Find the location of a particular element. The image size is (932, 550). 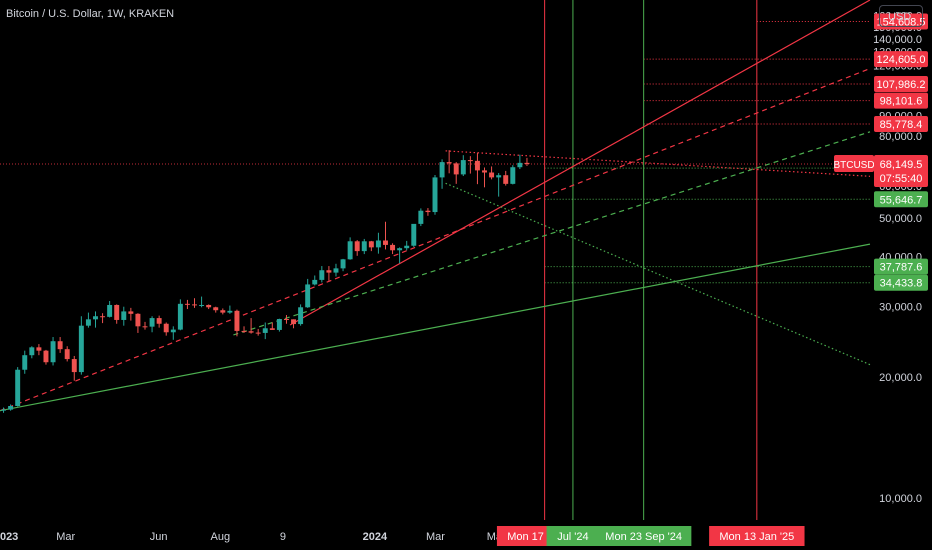

price-label: 98,101.6 is located at coordinates (901, 100).